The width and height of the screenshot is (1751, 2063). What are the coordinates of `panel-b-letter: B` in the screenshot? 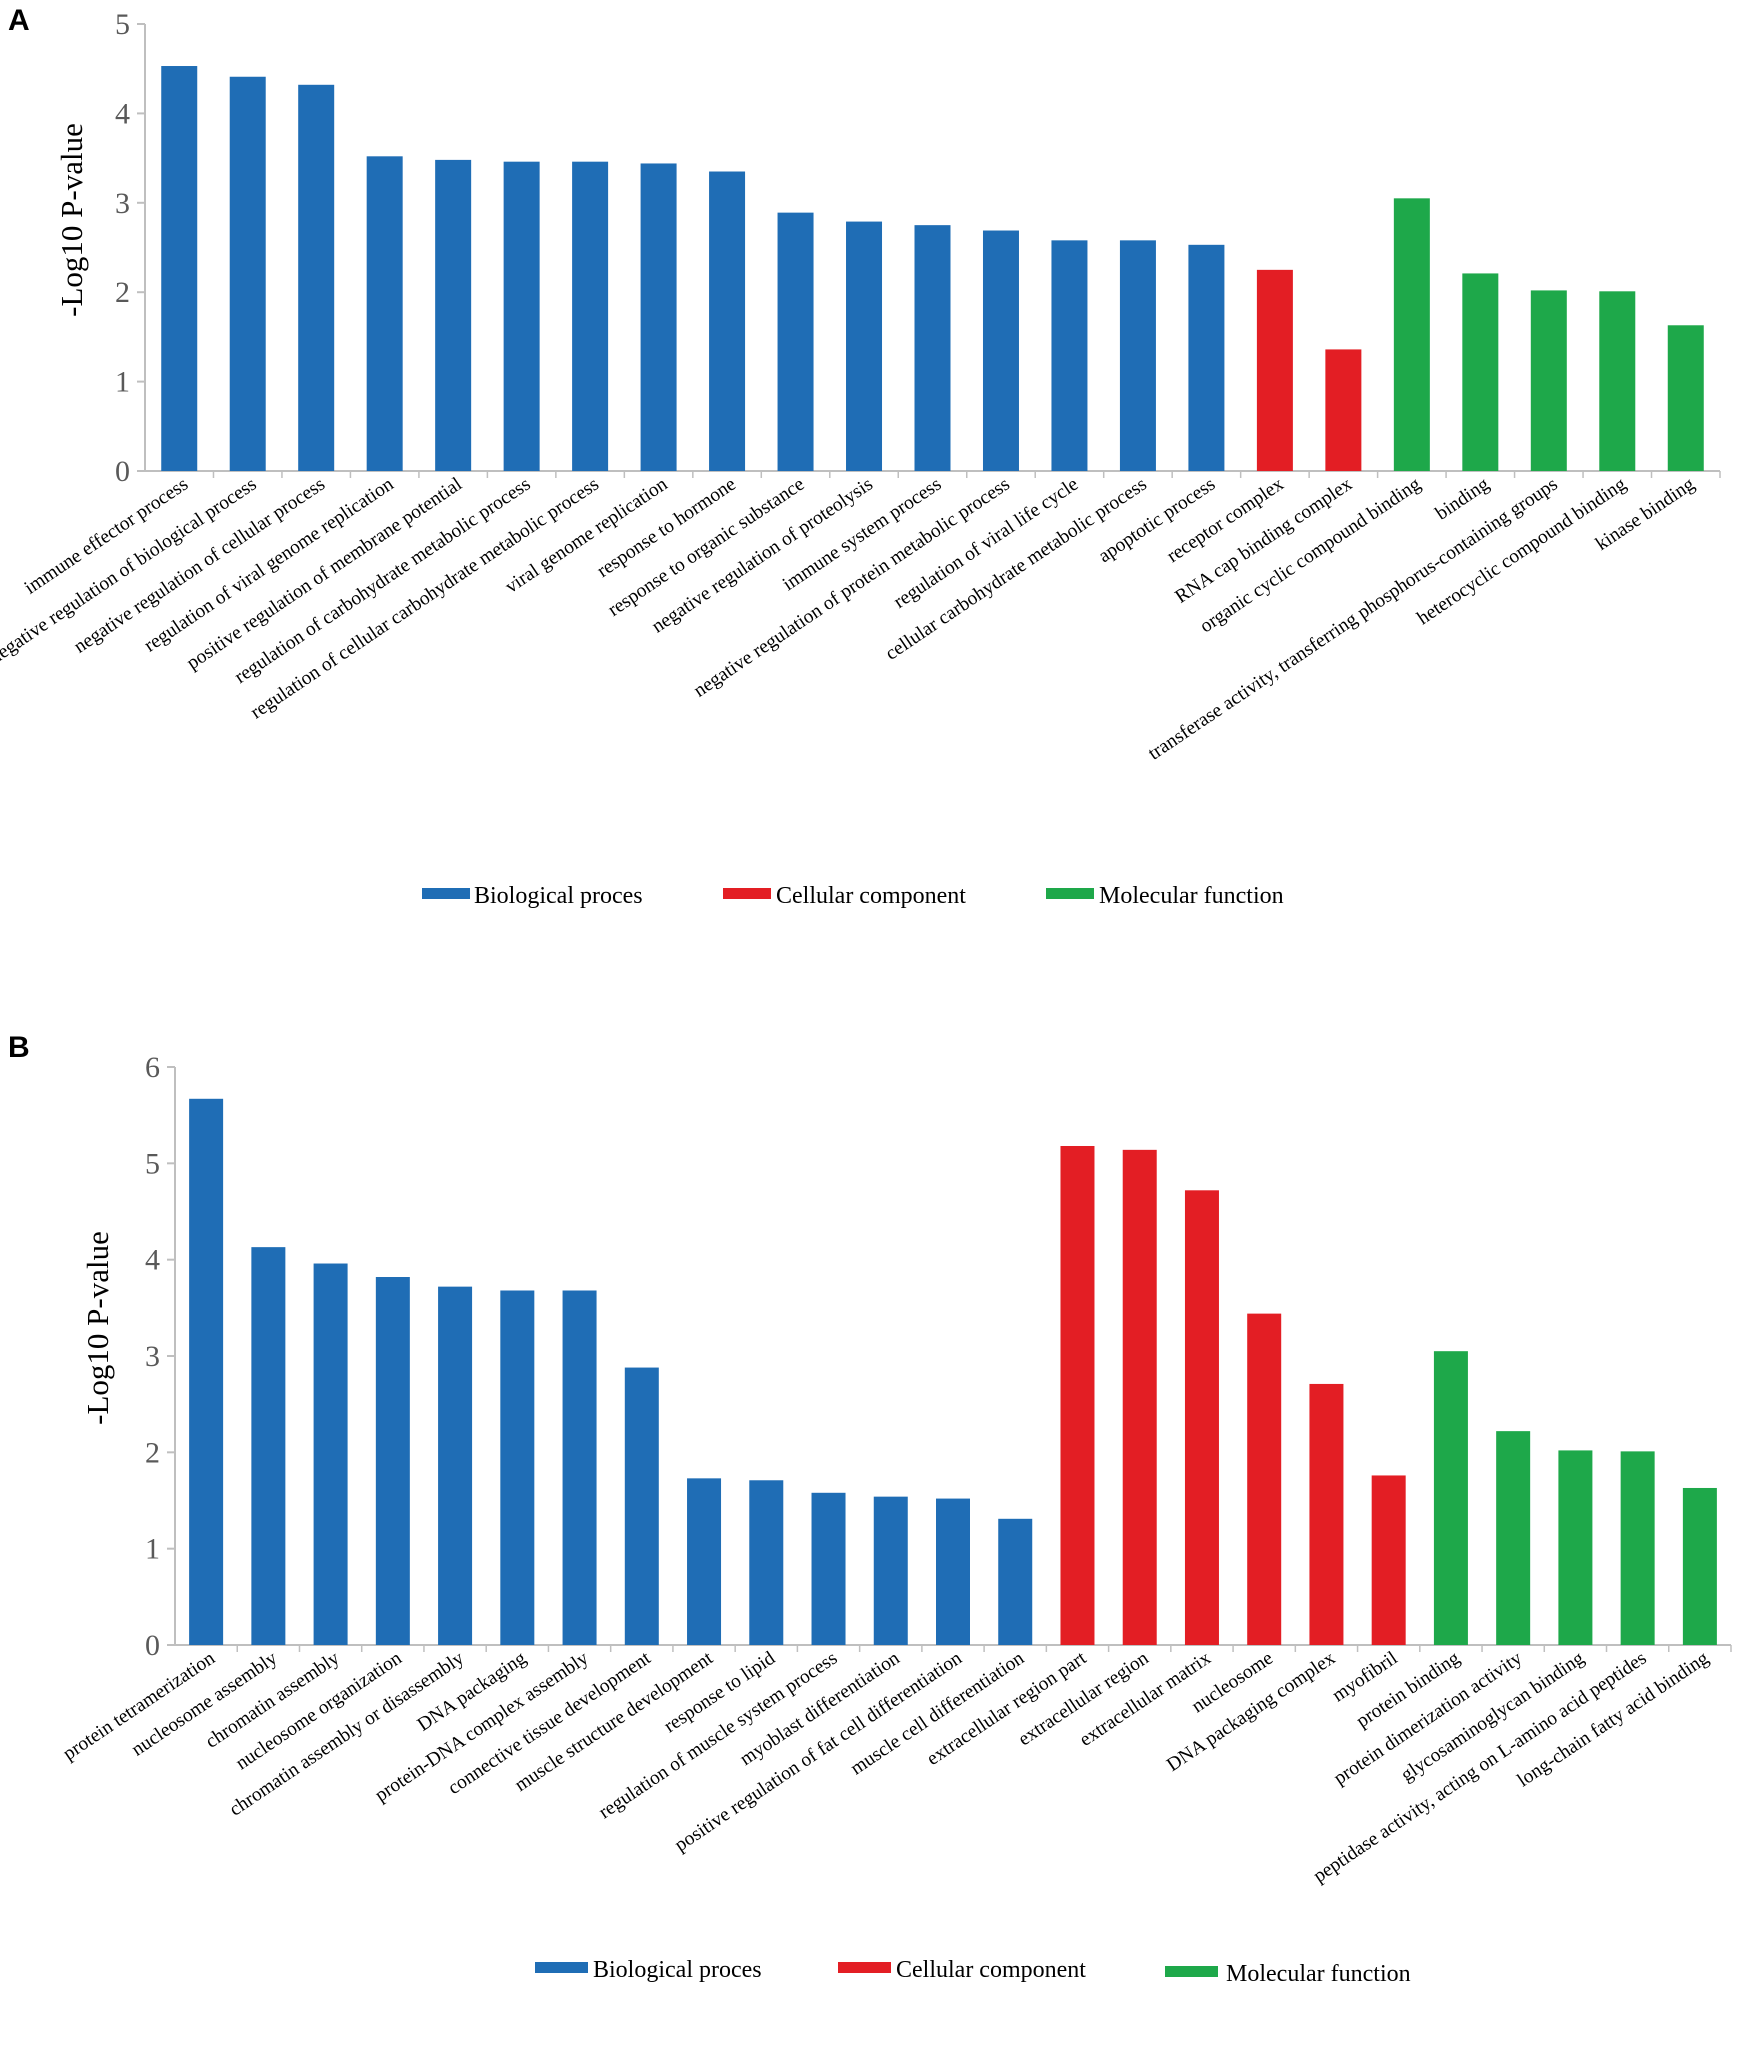 It's located at (19, 1047).